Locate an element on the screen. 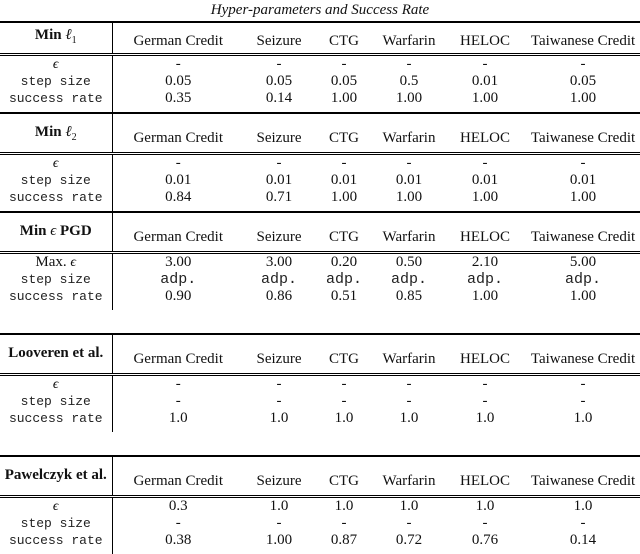 The height and width of the screenshot is (554, 640). section-name-suffix: PGD is located at coordinates (74, 231).